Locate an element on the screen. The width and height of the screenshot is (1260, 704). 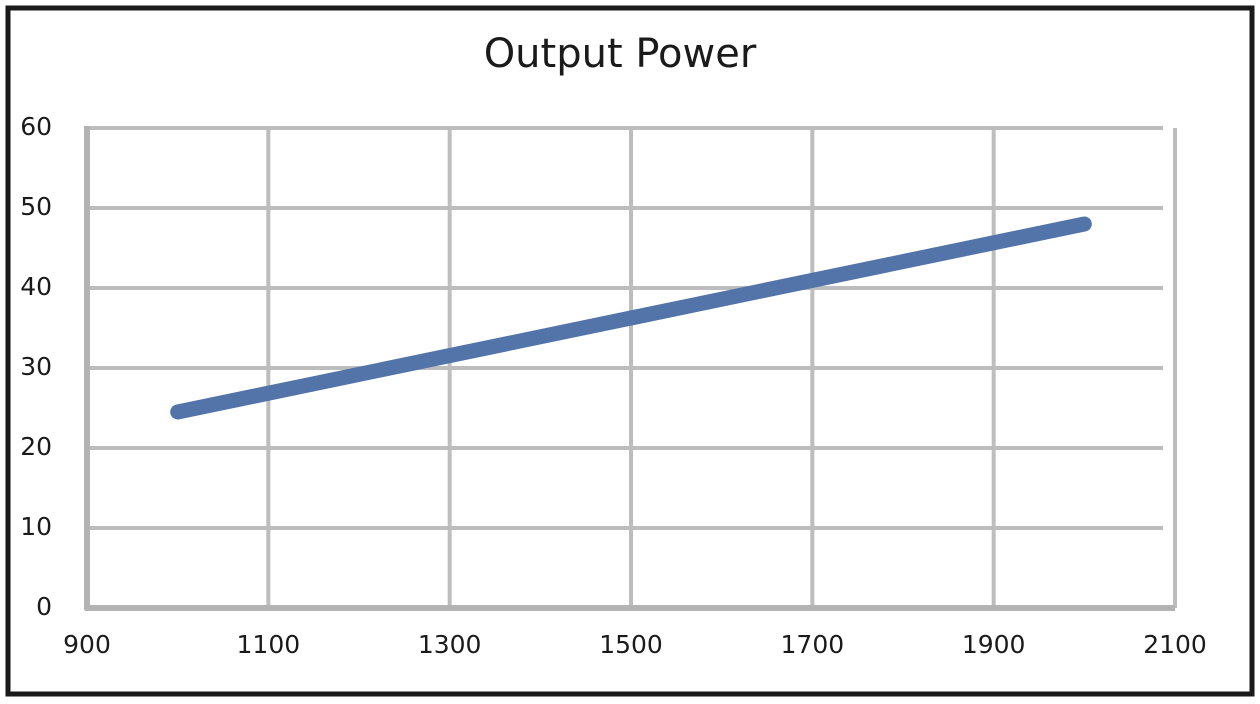
x-tick-label: 900 is located at coordinates (87, 644).